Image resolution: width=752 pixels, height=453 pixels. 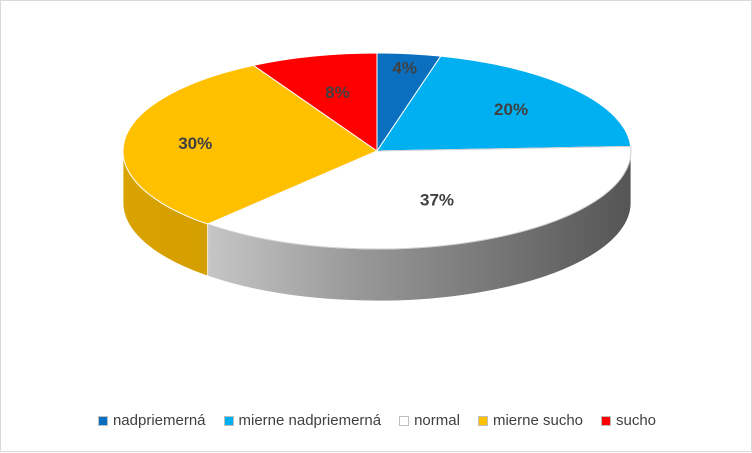 What do you see at coordinates (404, 67) in the screenshot?
I see `data-label-nadpriemerna: 4%` at bounding box center [404, 67].